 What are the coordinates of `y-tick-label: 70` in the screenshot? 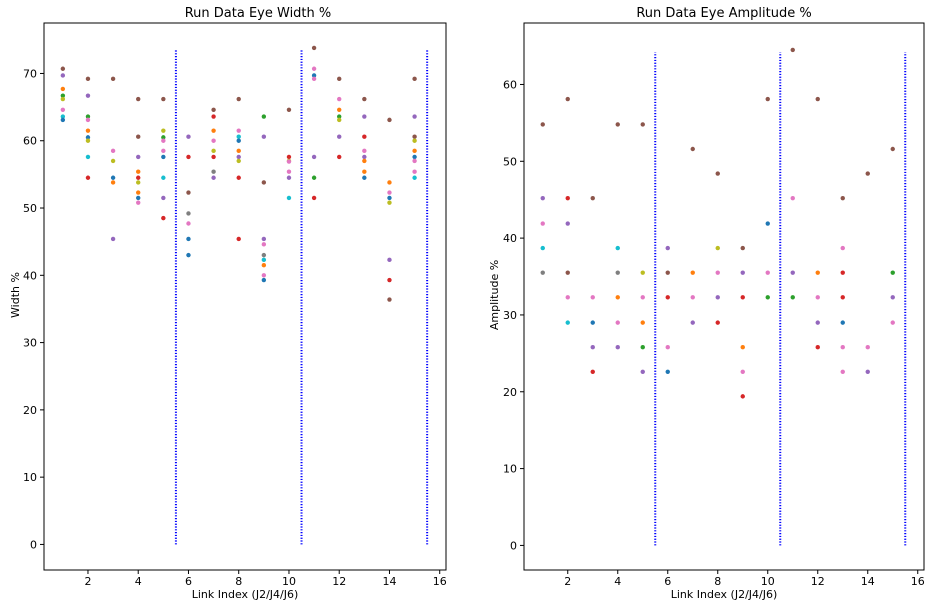 It's located at (30, 73).